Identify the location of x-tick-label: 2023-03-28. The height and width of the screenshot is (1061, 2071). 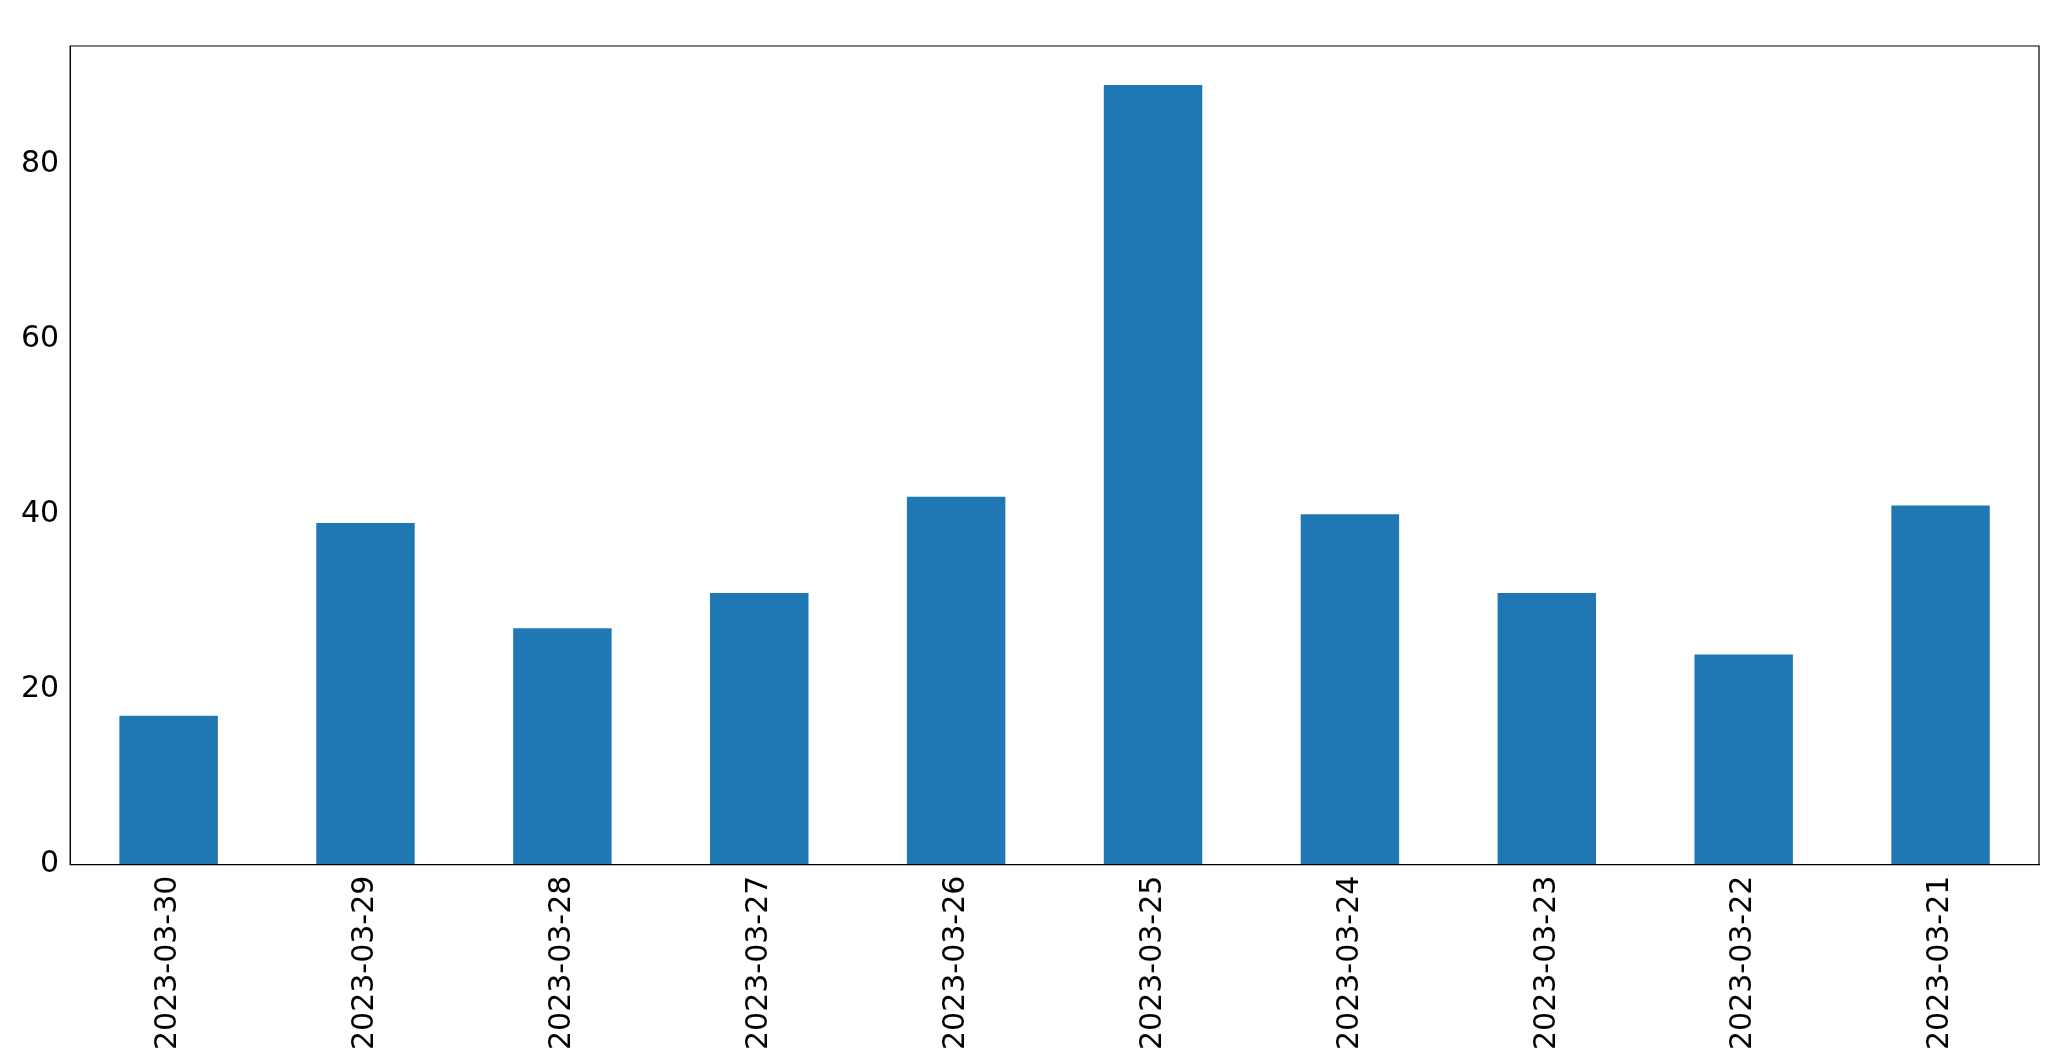
(560, 963).